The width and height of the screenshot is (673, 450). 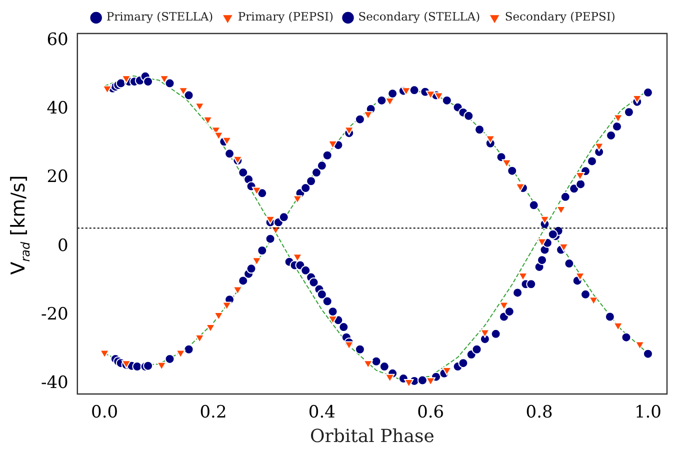 I want to click on legend-label: Secondary (PEPSI), so click(x=560, y=17).